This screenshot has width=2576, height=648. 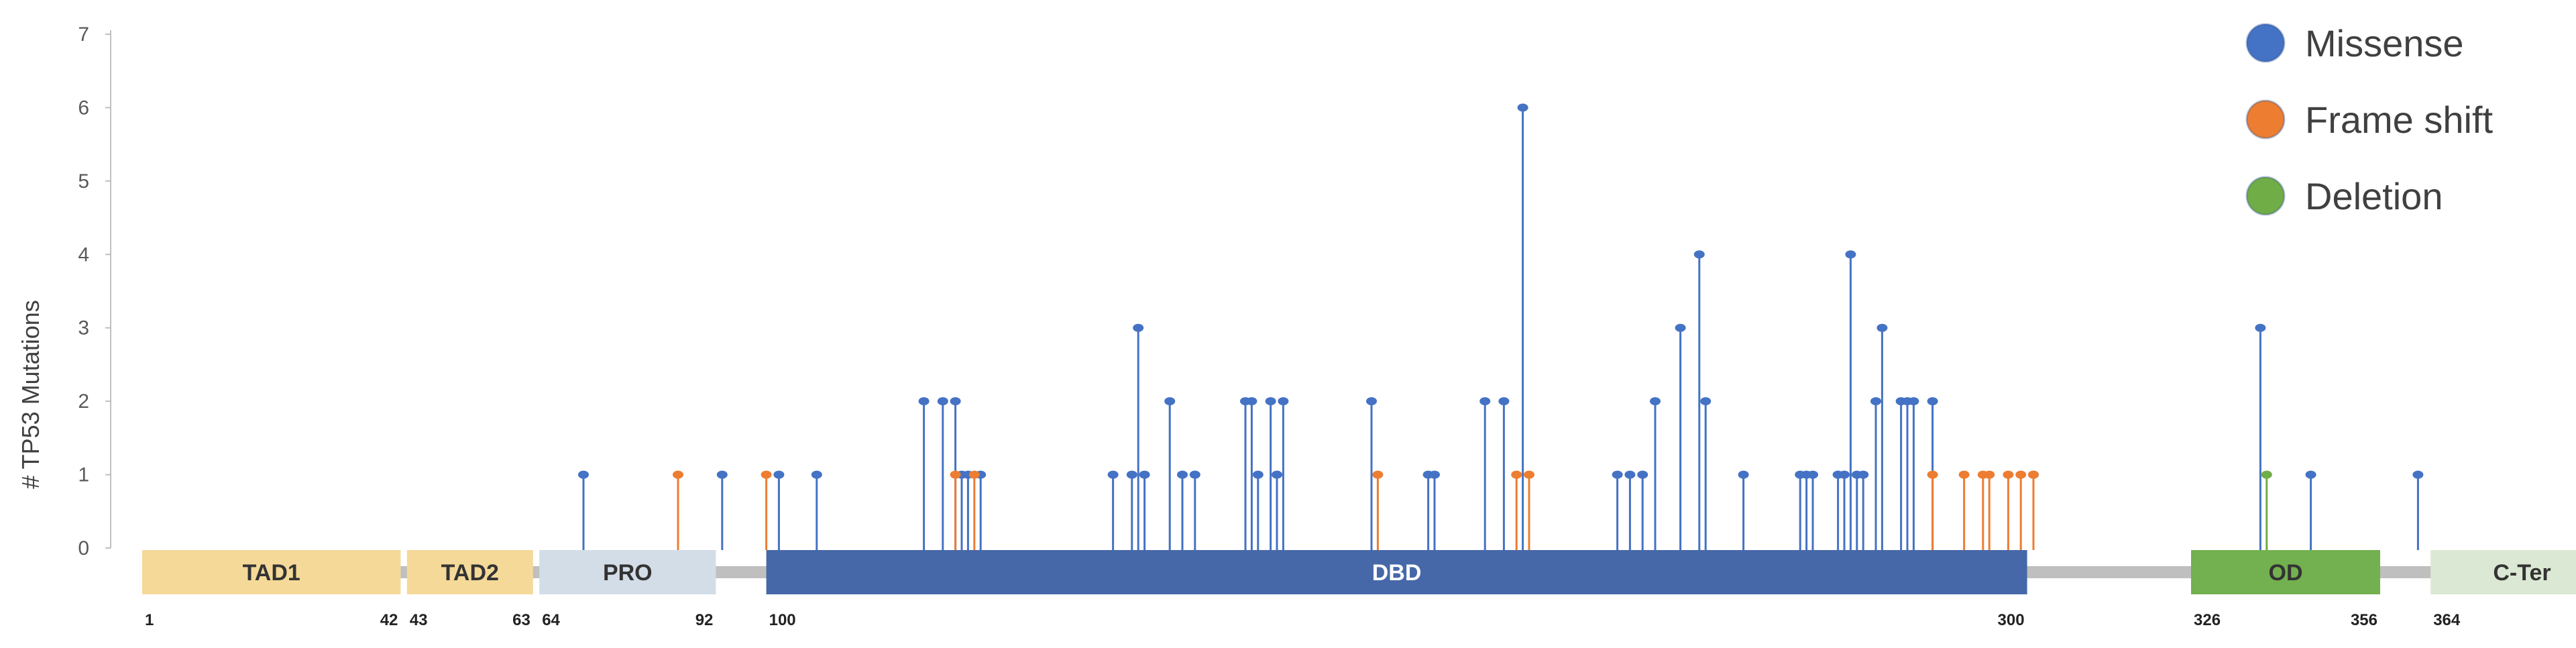 I want to click on domain-label-tad2: TAD2, so click(x=470, y=573).